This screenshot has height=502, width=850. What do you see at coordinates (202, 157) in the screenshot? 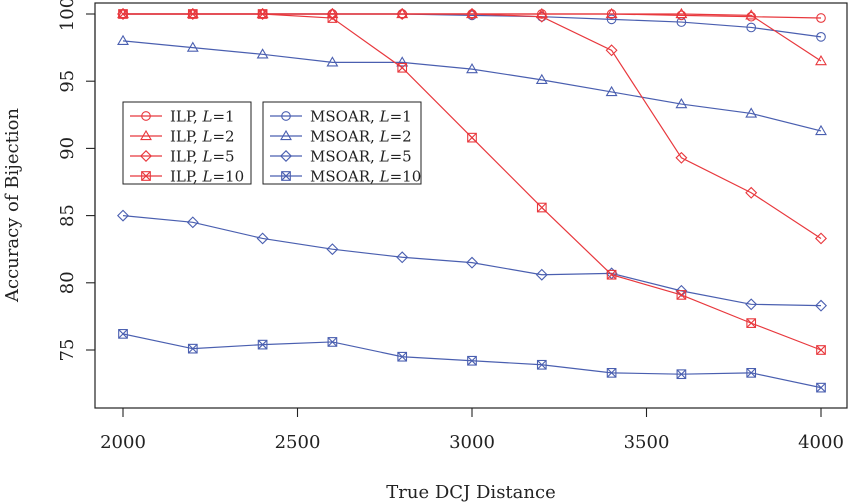
I see `legend-label: ILP, L=5` at bounding box center [202, 157].